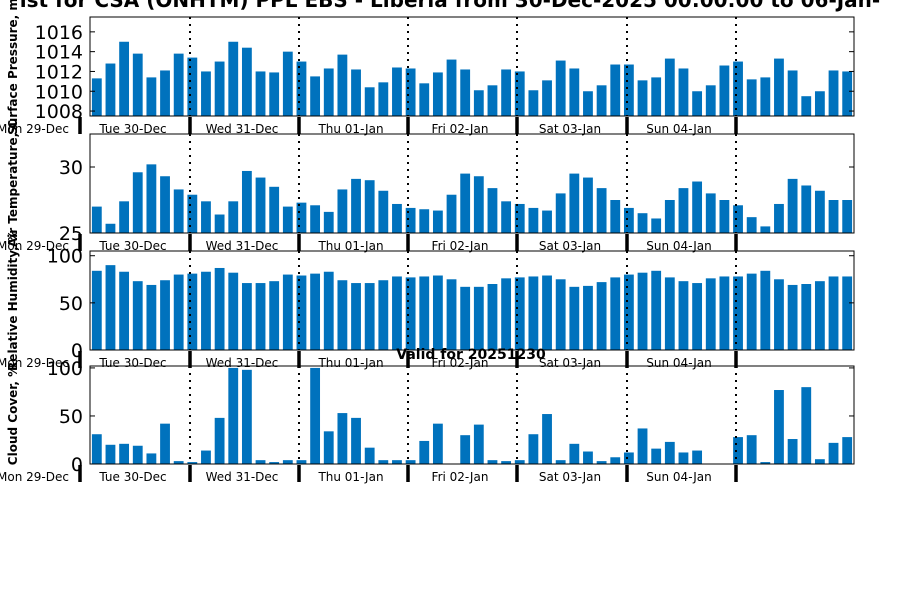  I want to click on y-tick-label: 1014, so click(59, 53).